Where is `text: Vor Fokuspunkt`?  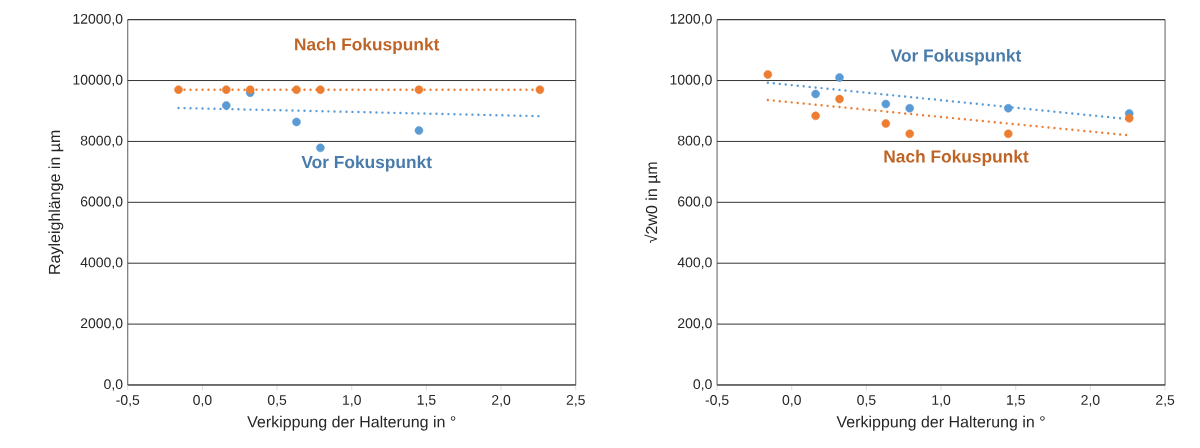 text: Vor Fokuspunkt is located at coordinates (956, 57).